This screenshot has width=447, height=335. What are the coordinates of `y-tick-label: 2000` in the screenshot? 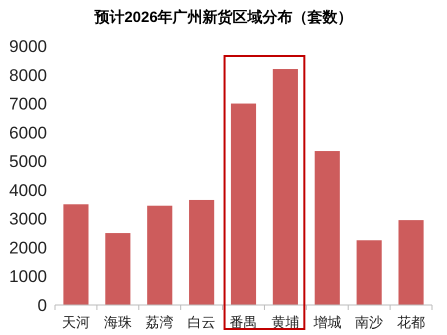 It's located at (28, 248).